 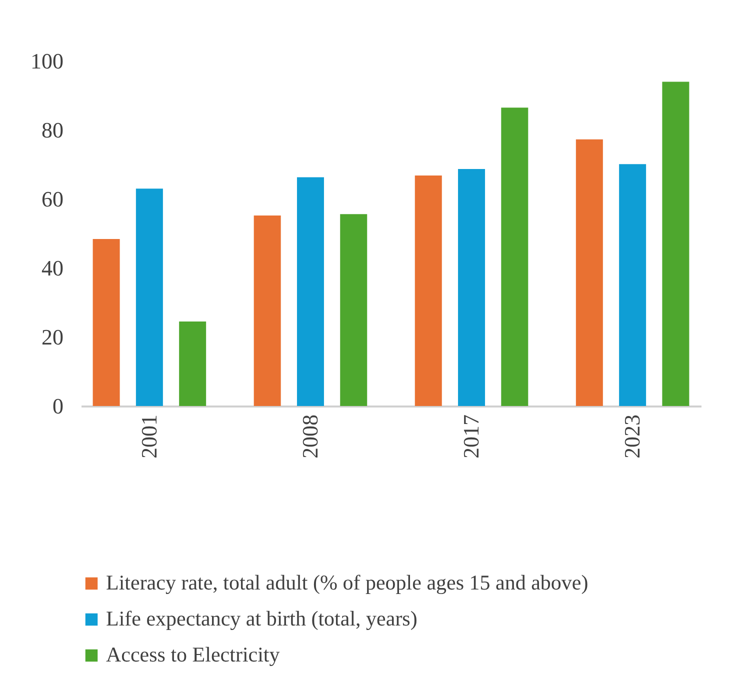 What do you see at coordinates (53, 130) in the screenshot?
I see `y-tick-label: 80` at bounding box center [53, 130].